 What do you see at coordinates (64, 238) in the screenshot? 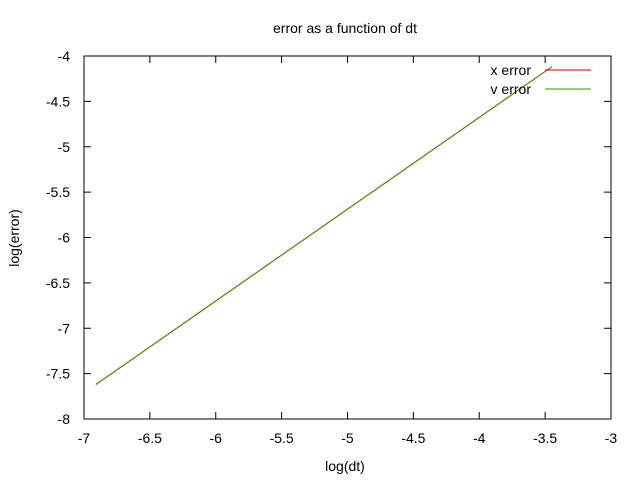
I see `y-tick-label: -6` at bounding box center [64, 238].